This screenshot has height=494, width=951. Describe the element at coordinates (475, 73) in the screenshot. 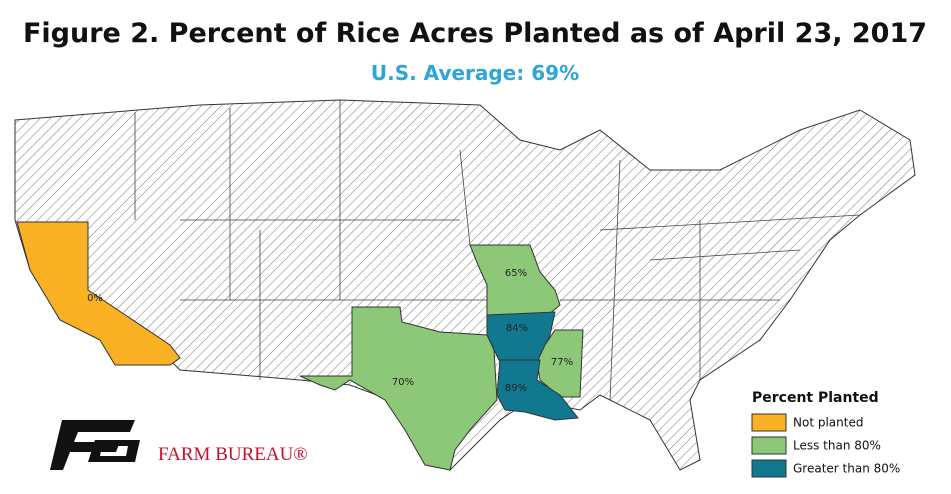

I see `subtitle: U.S. Average: 69%` at that location.